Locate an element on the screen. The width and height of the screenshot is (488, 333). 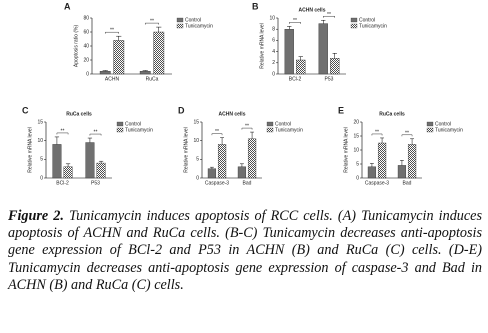
panel-label: C is located at coordinates (25, 110).